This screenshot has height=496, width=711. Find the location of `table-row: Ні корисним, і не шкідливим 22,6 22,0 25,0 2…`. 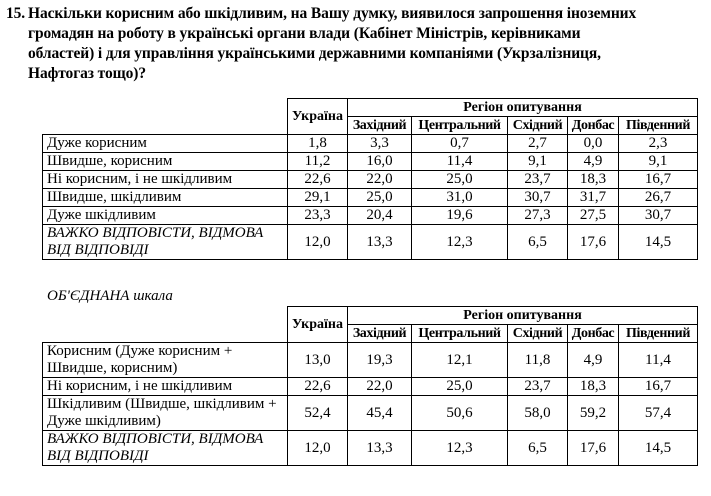

table-row: Ні корисним, і не шкідливим 22,6 22,0 25,0 2… is located at coordinates (370, 179).